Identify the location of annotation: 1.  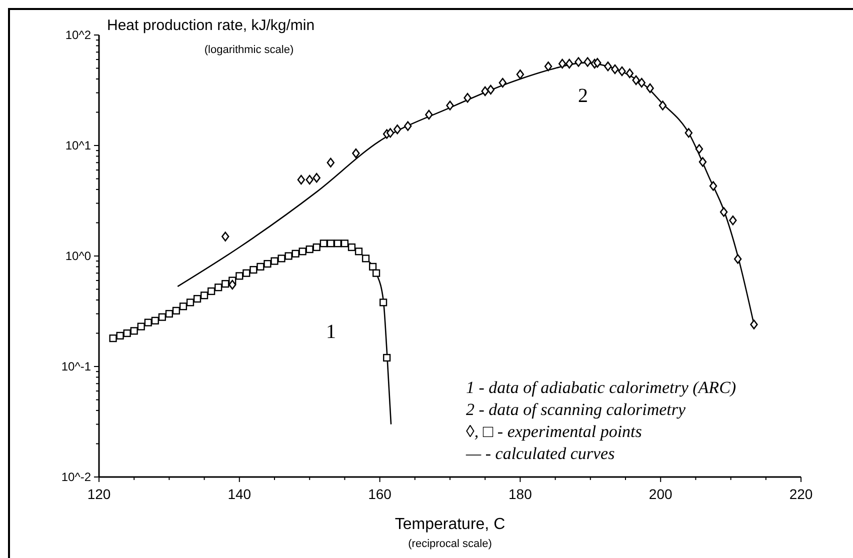
(331, 332).